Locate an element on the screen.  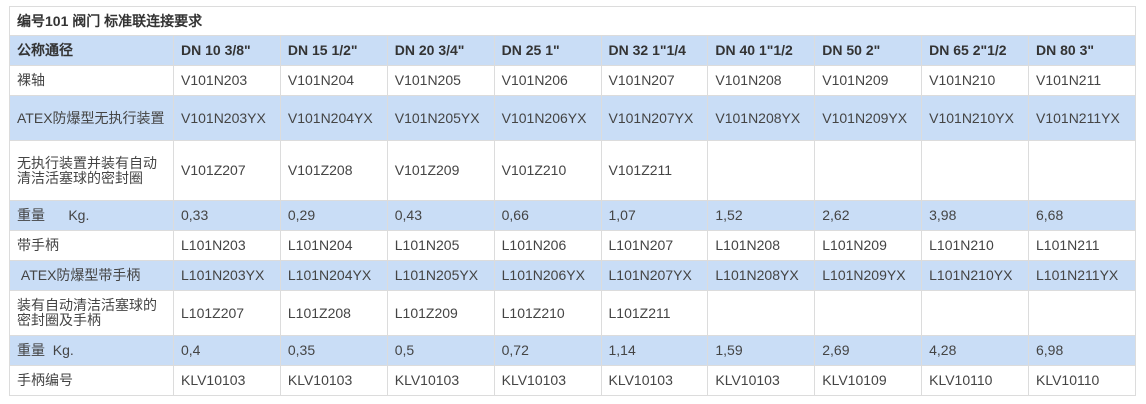
table-row: 重量 Kg. 0,4 0,35 0,5 0,72 1,14 1,59 2,69 4,28 6,98 is located at coordinates (572, 350).